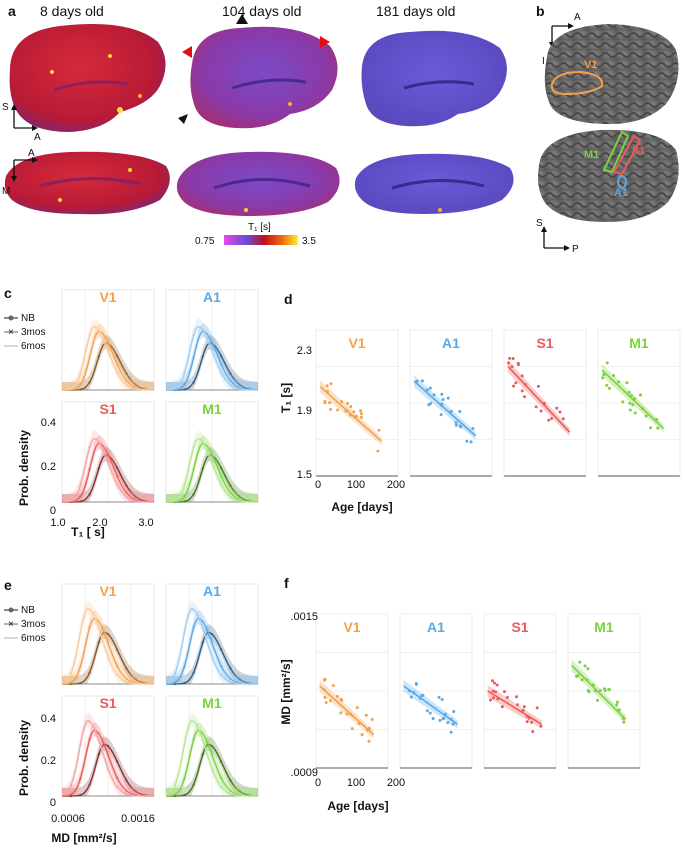 The image size is (685, 851). What do you see at coordinates (5, 107) in the screenshot?
I see `orient-s: S` at bounding box center [5, 107].